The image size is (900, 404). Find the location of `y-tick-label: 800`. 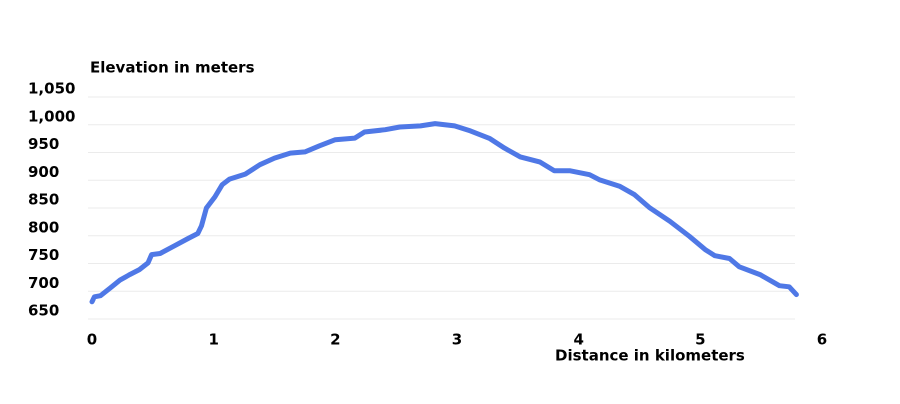

y-tick-label: 800 is located at coordinates (43, 227).